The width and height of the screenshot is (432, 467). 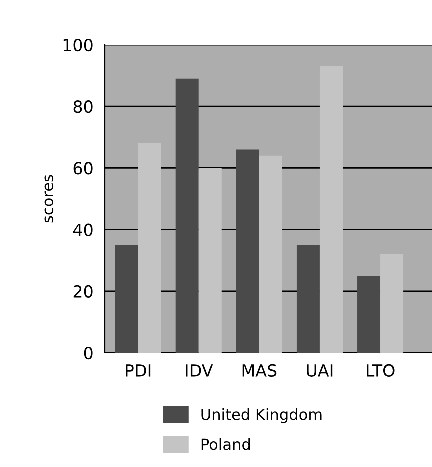 I want to click on y-axis-title: scores, so click(x=49, y=199).